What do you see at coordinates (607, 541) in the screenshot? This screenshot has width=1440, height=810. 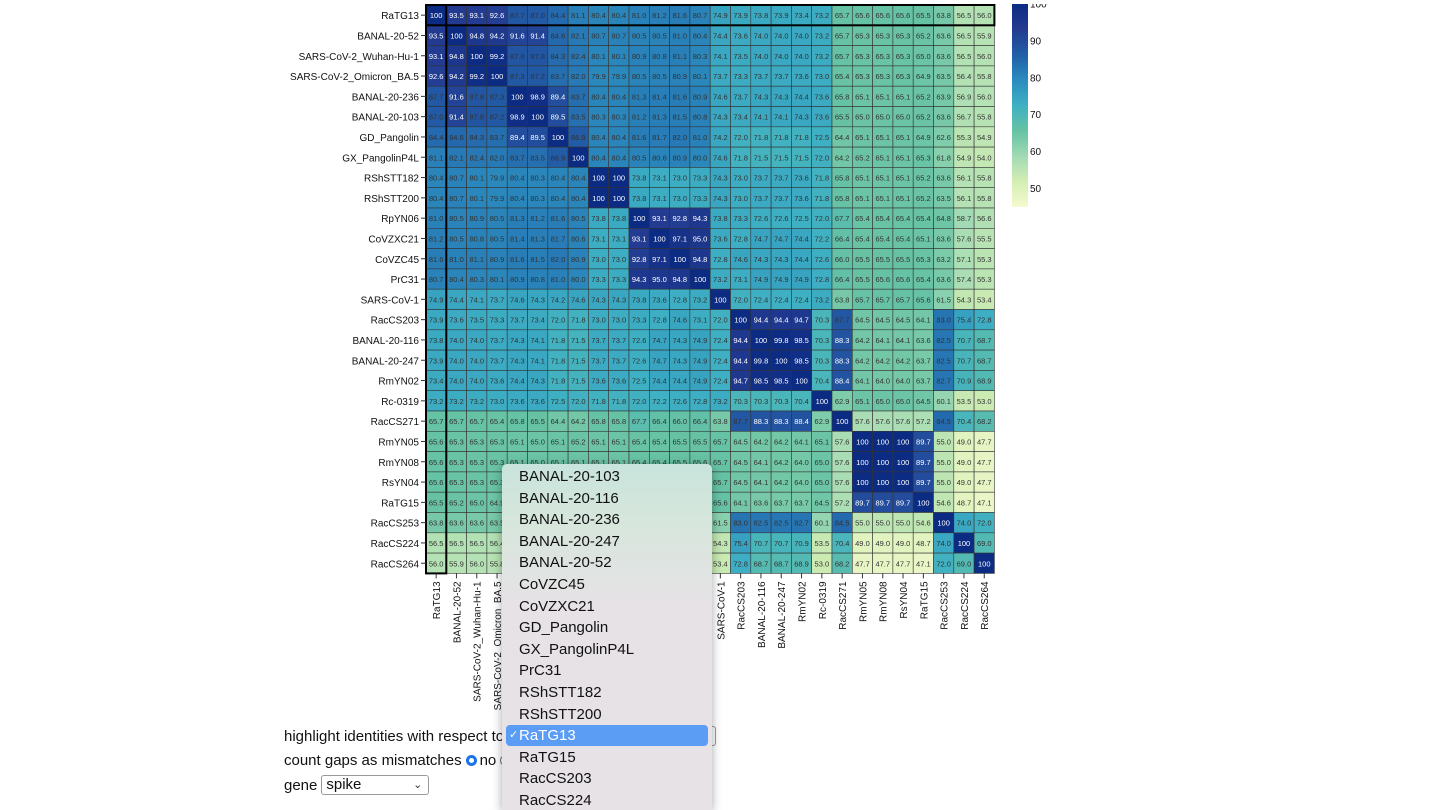 I see `dropdown-option: BANAL-20-247` at bounding box center [607, 541].